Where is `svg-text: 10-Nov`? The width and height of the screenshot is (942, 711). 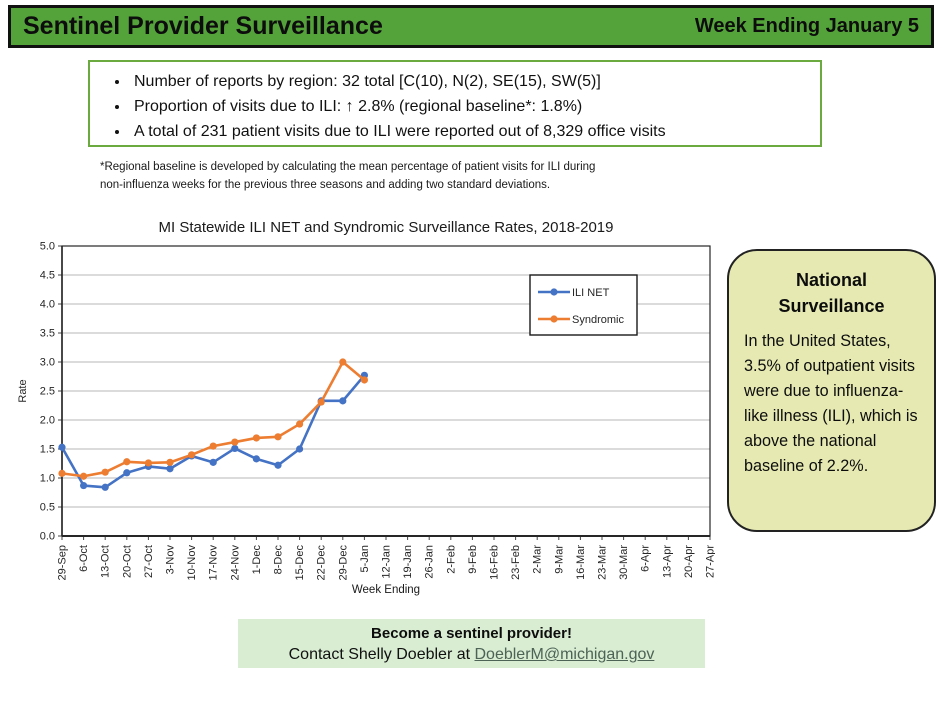
svg-text: 10-Nov is located at coordinates (192, 563).